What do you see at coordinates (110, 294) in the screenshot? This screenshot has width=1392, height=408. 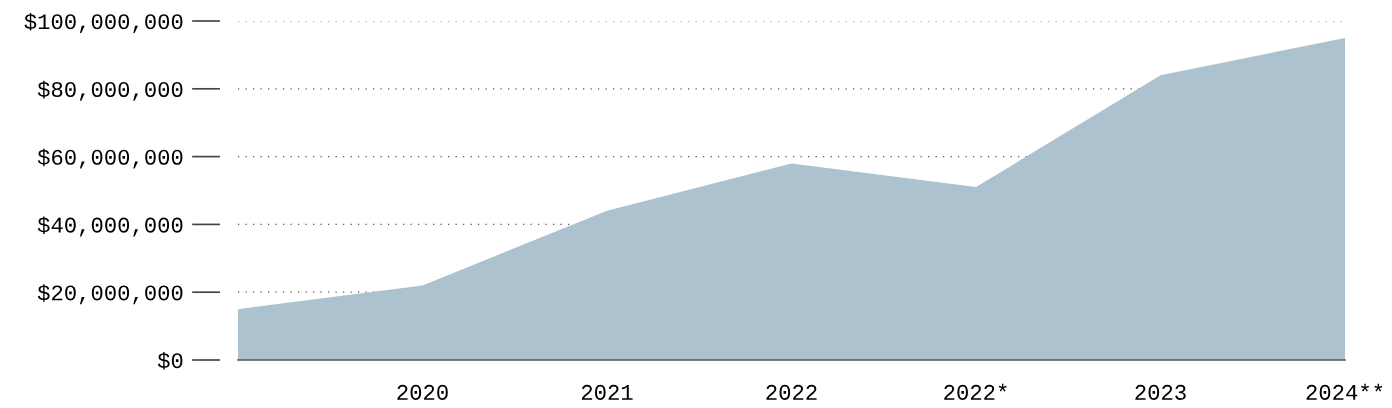 I see `y-tick-label: $20,000,000` at bounding box center [110, 294].